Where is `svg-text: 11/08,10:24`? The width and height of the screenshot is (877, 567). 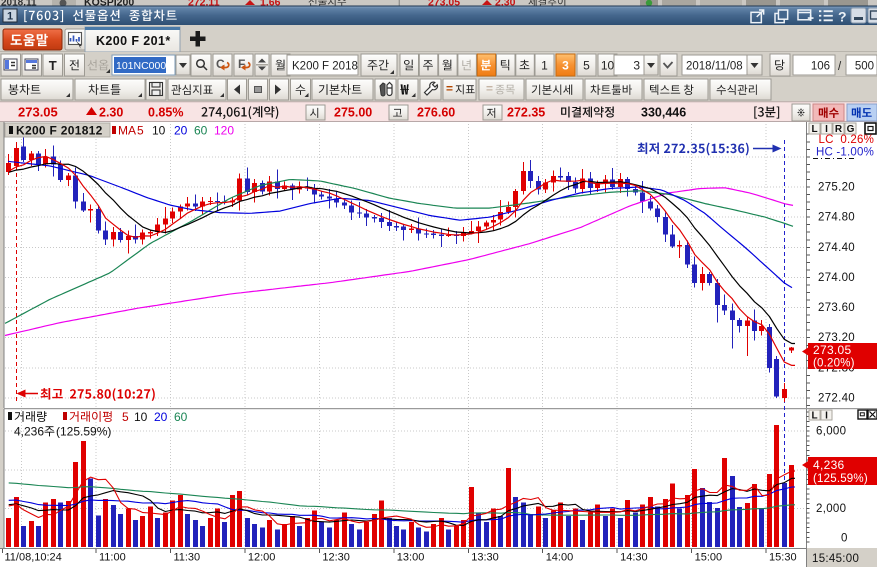
svg-text: 11/08,10:24 is located at coordinates (33, 558).